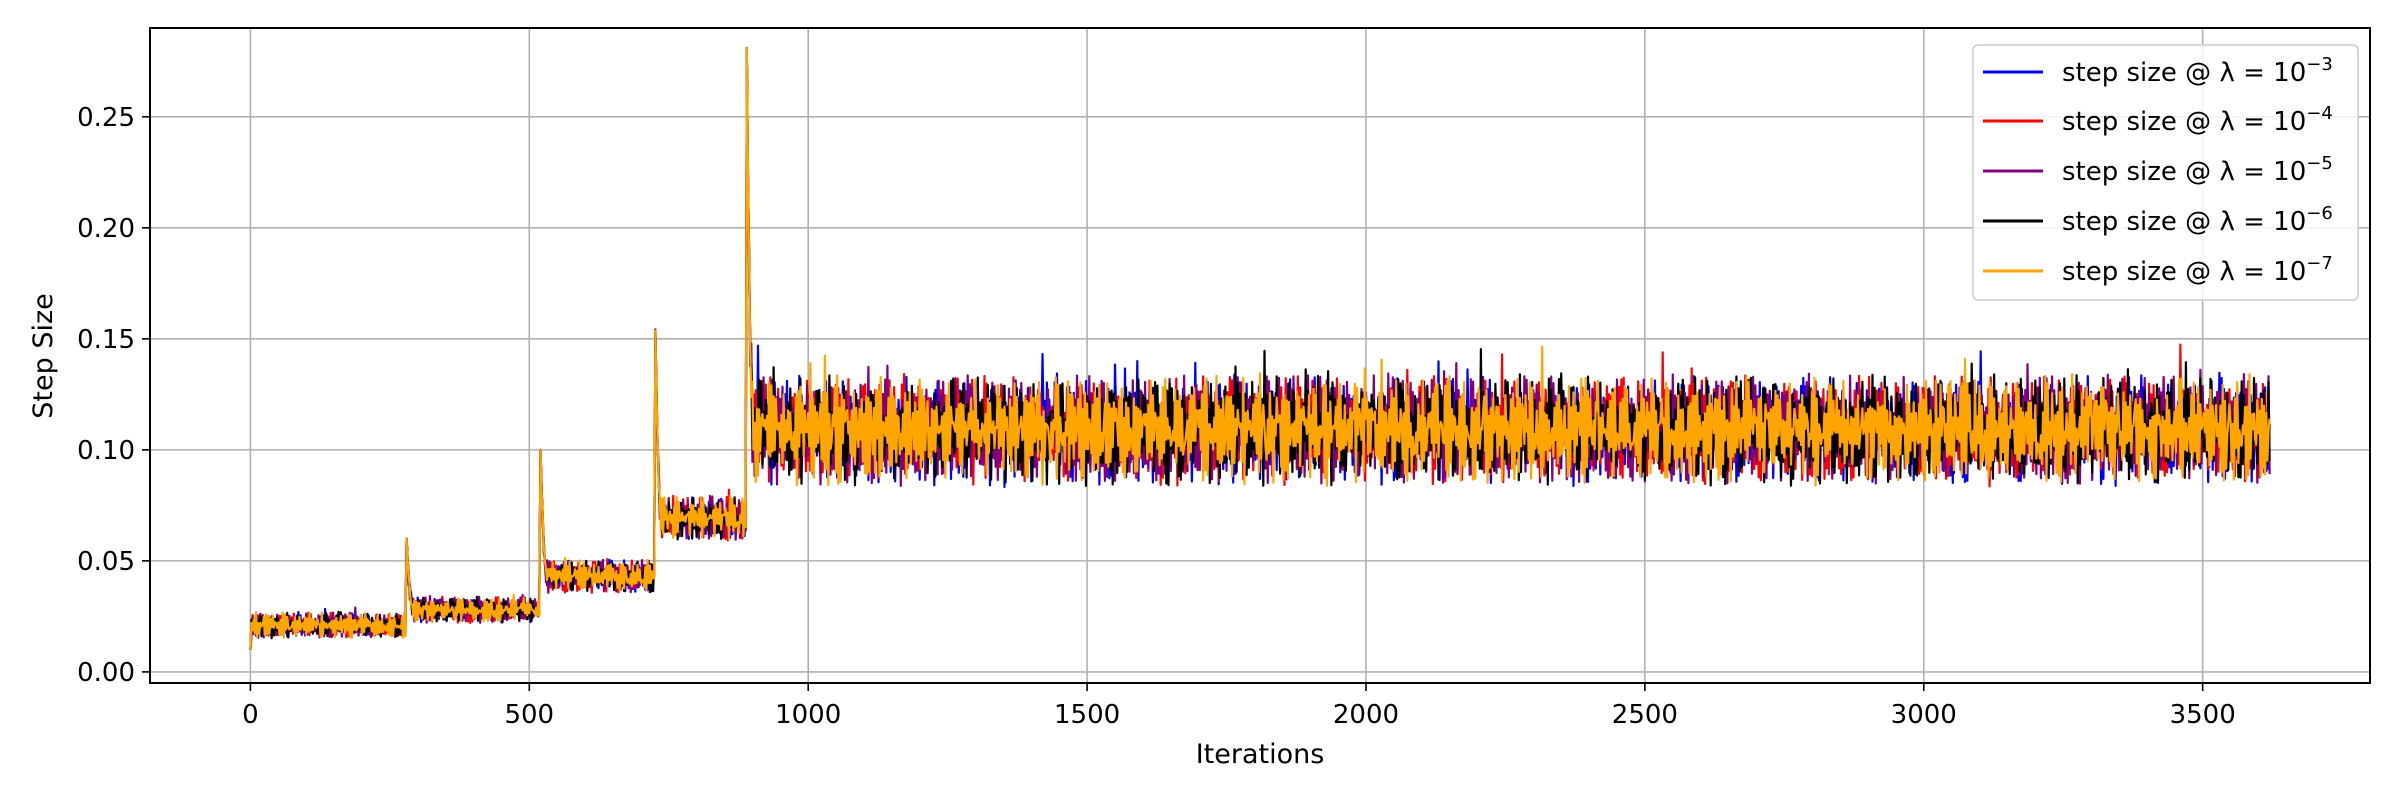  I want to click on legend-item: step size @ λ = 10−4, so click(2158, 120).